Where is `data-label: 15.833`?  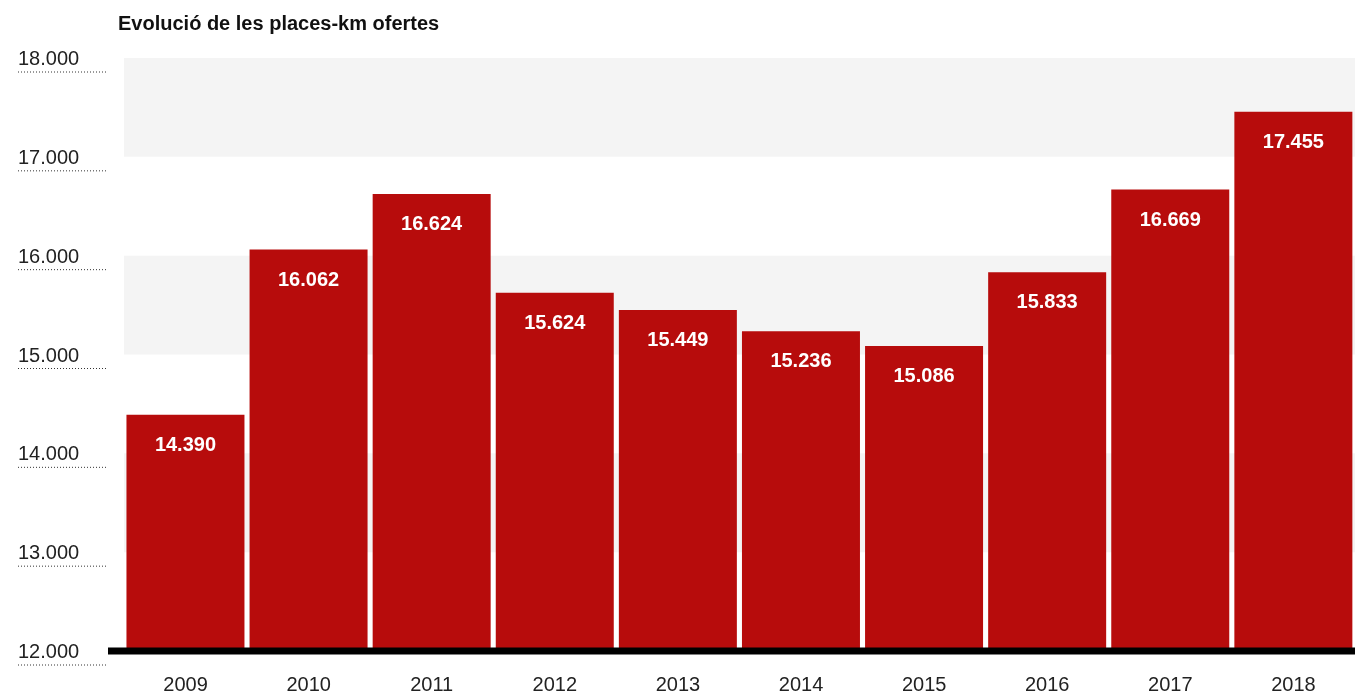 data-label: 15.833 is located at coordinates (1047, 301).